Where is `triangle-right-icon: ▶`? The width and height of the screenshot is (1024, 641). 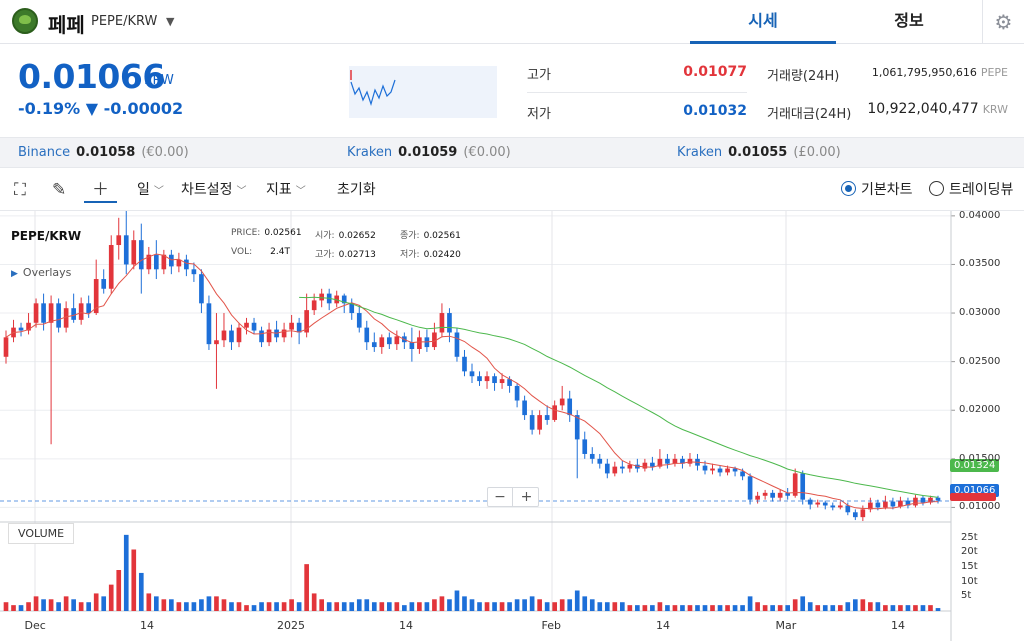 triangle-right-icon: ▶ is located at coordinates (14, 274).